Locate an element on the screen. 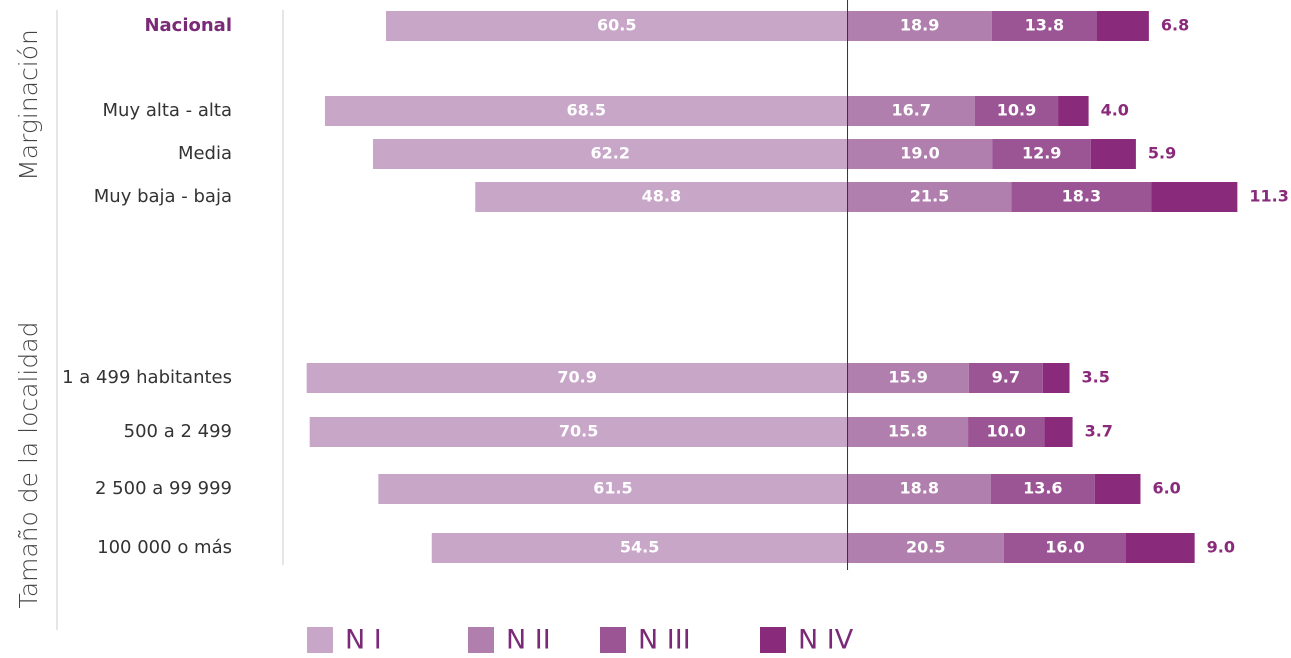  value-label: 16.0 is located at coordinates (1064, 547).